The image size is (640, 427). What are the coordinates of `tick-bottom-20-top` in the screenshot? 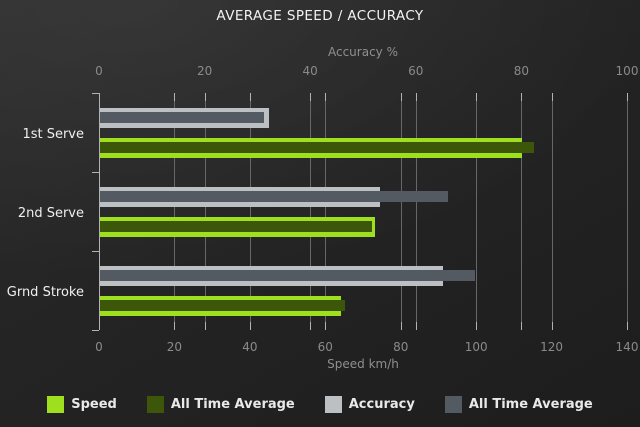 It's located at (175, 97).